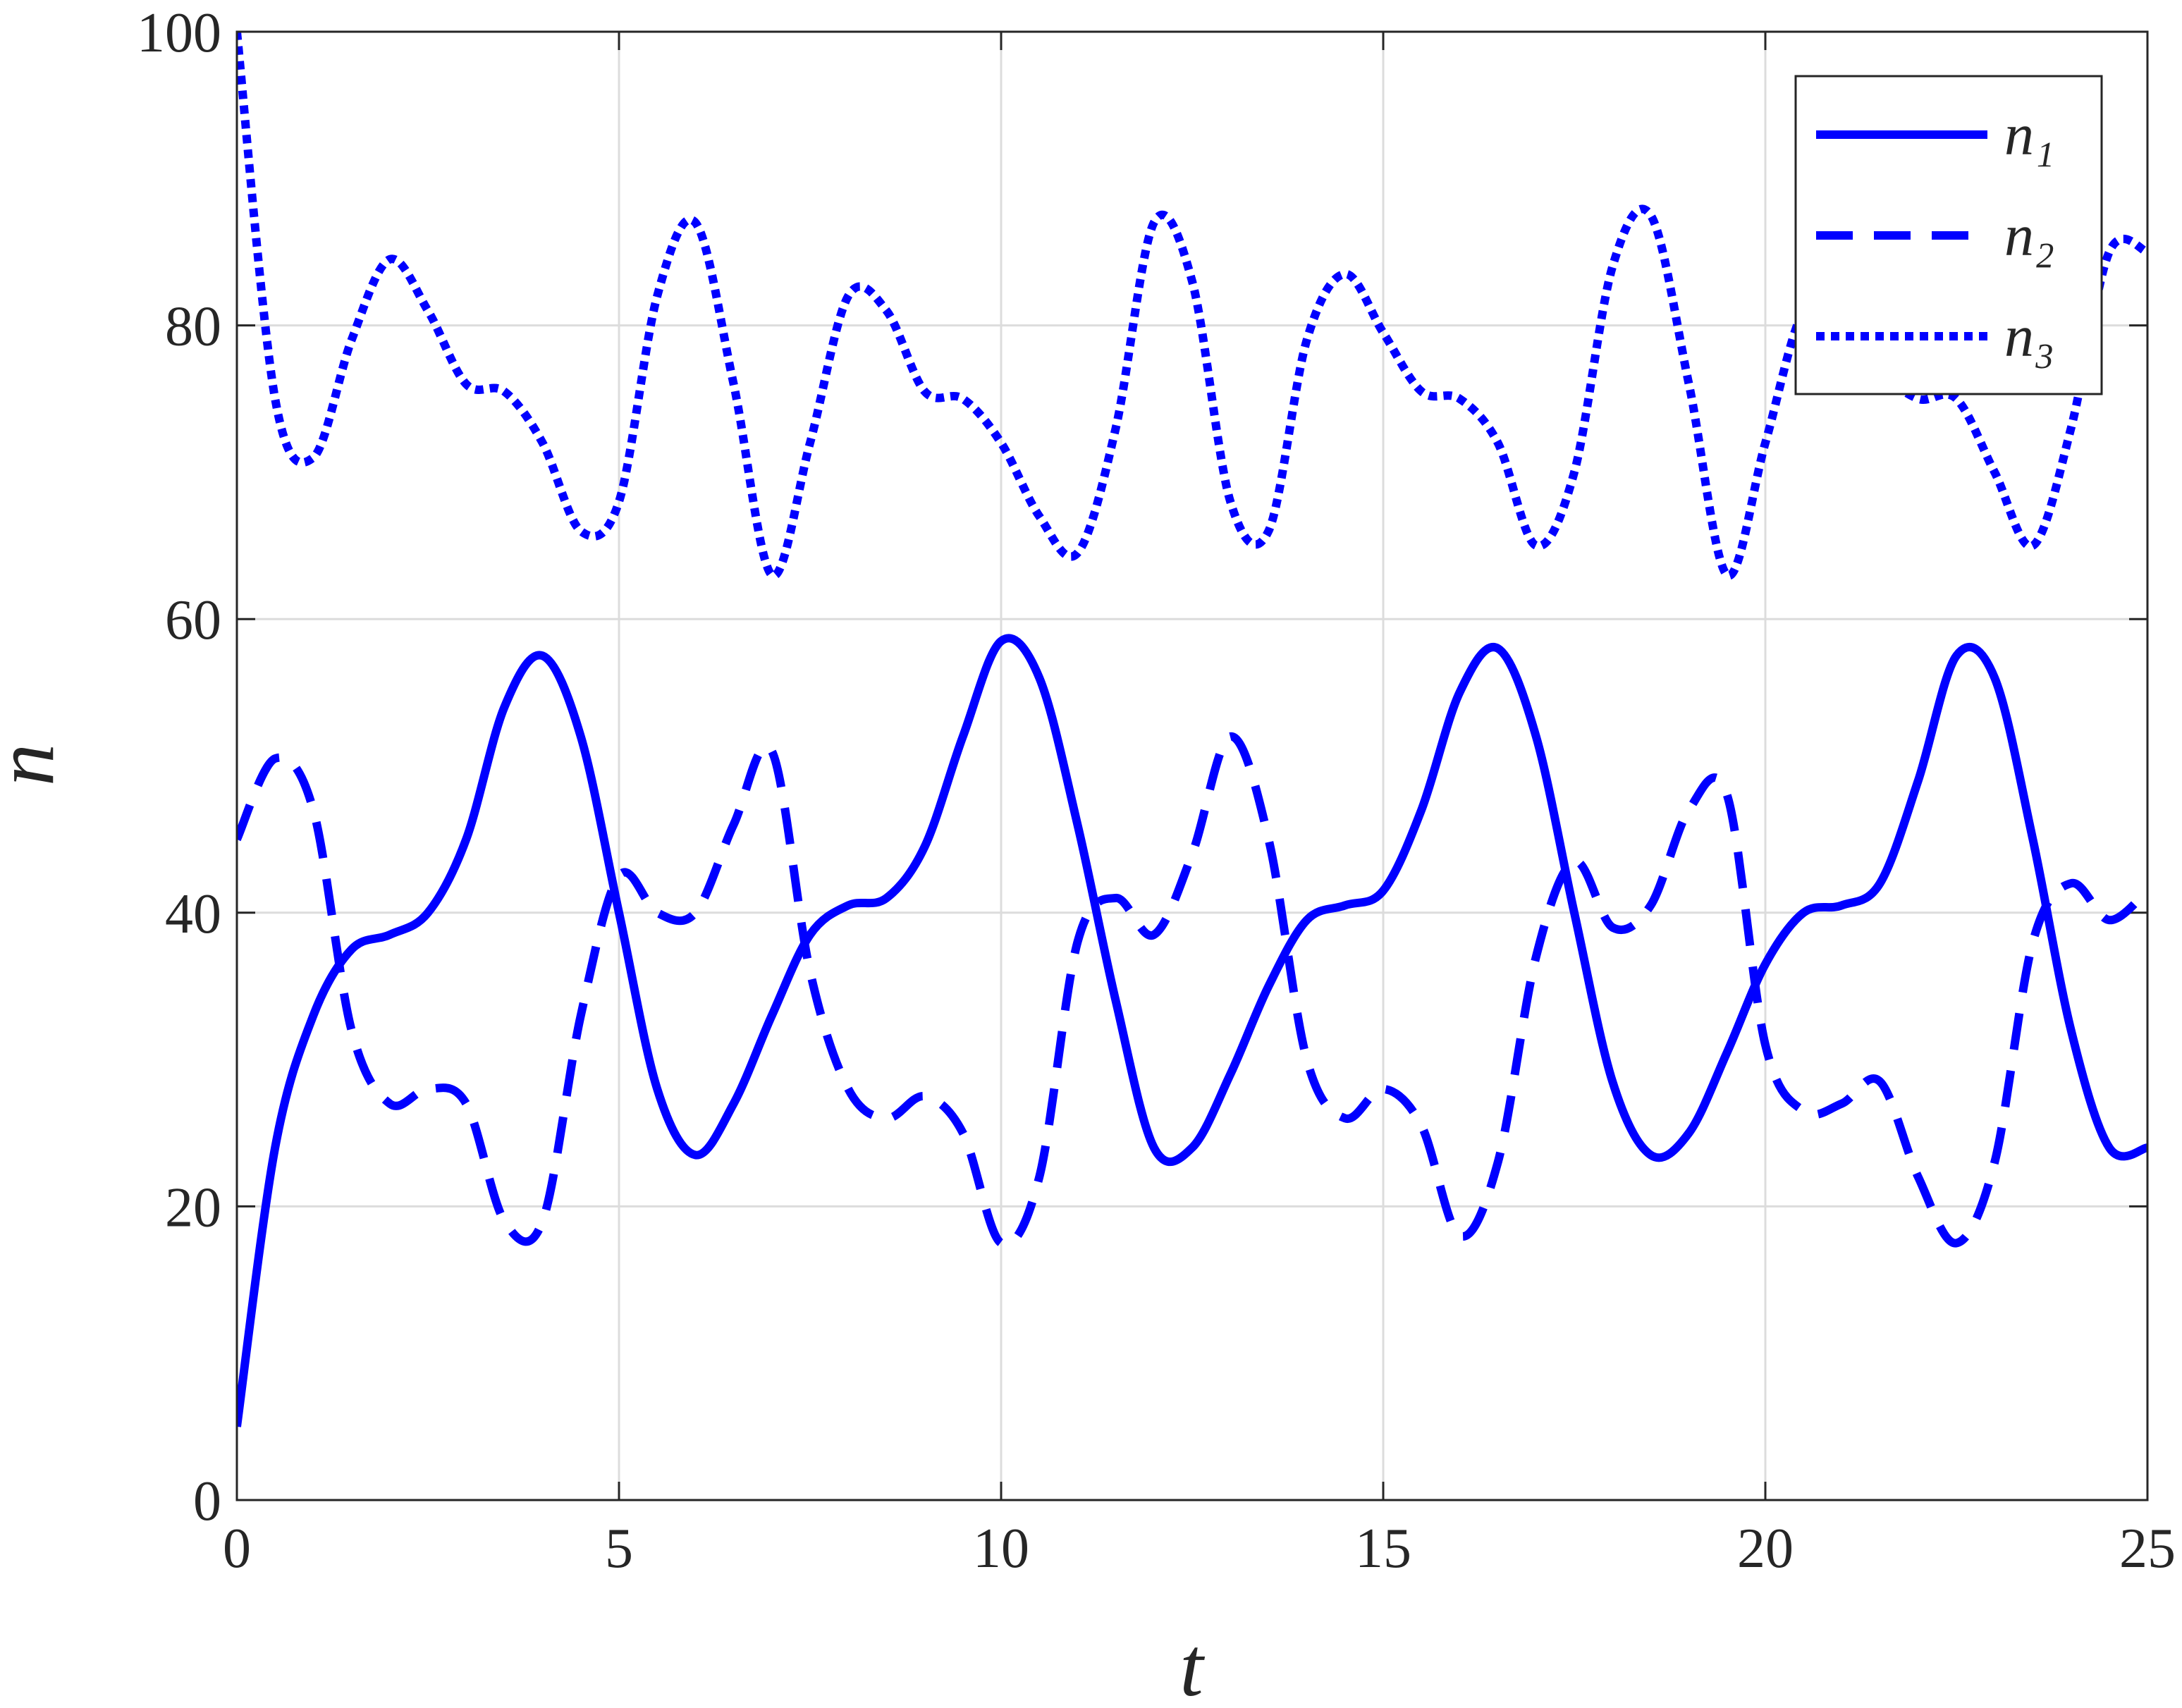  Describe the element at coordinates (193, 914) in the screenshot. I see `y-tick-label: 40` at that location.